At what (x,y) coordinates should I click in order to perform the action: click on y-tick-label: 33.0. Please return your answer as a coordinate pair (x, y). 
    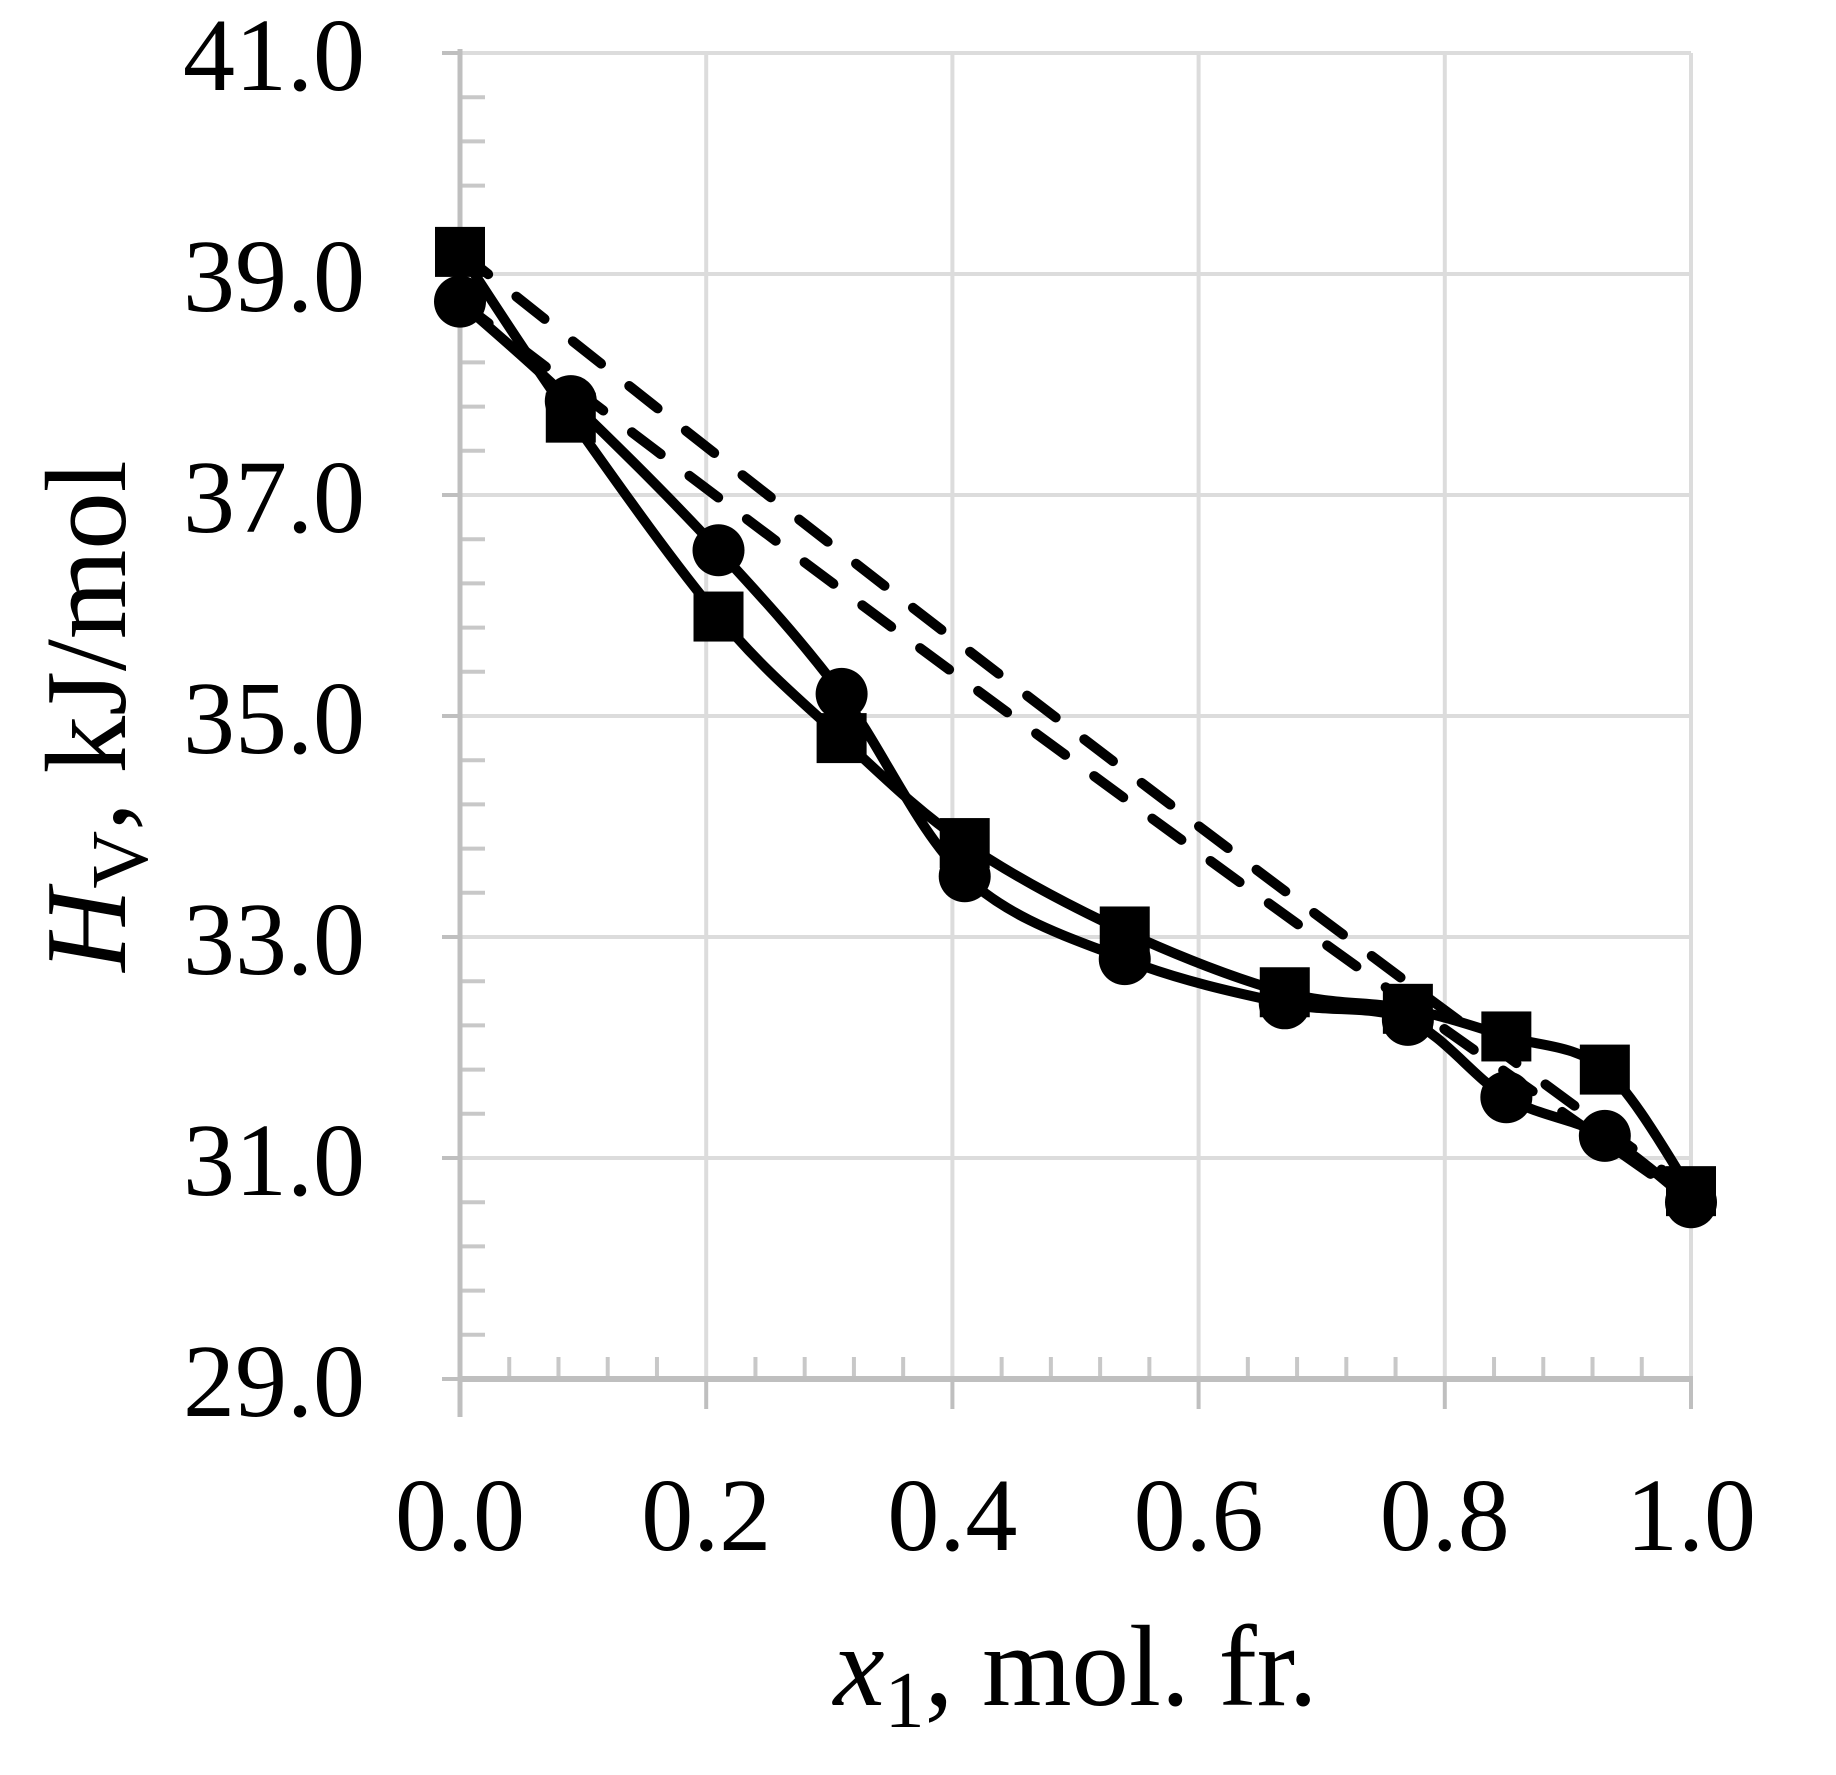
    Looking at the image, I should click on (274, 939).